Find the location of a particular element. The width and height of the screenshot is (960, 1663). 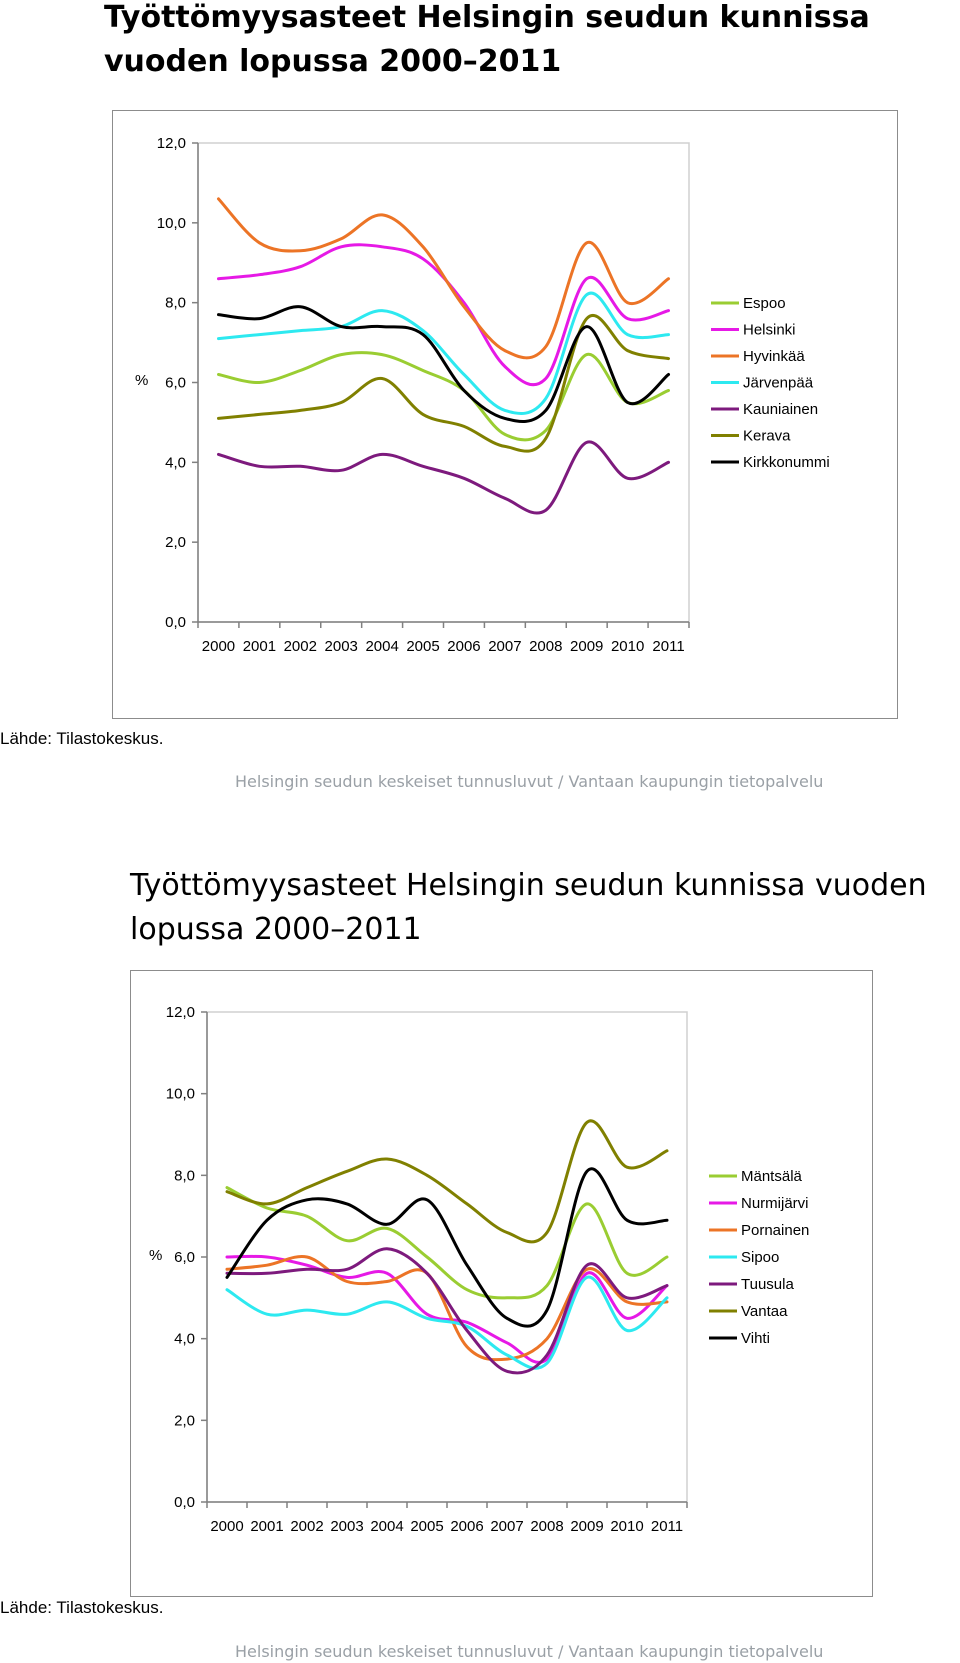

series-line-helsinki is located at coordinates (443, 315).